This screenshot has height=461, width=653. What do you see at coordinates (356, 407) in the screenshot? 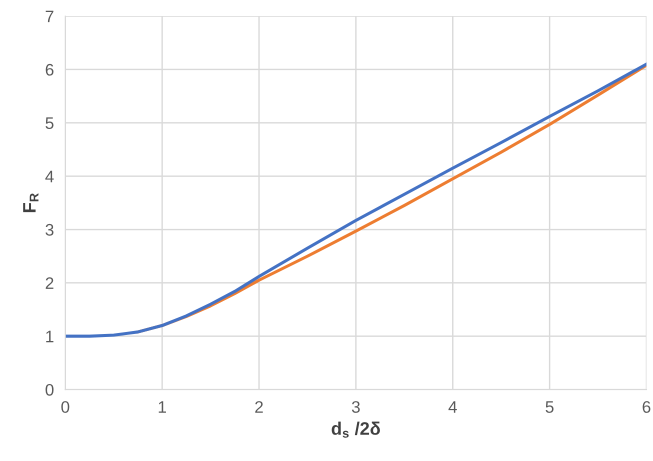
I see `x-tick-label: 3` at bounding box center [356, 407].